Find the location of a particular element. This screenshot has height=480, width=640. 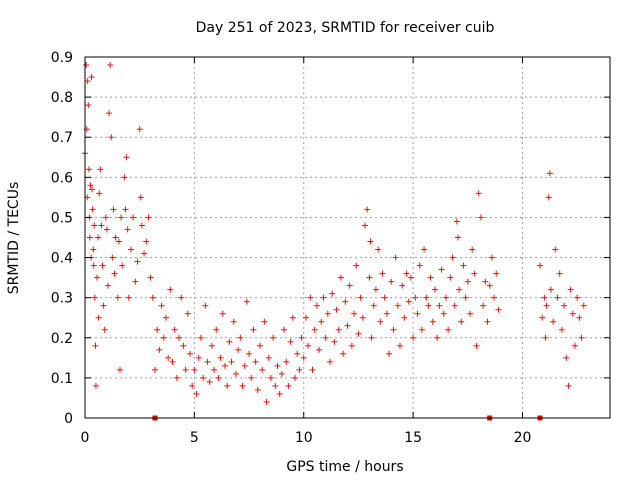

y-tick-label: 0.7 is located at coordinates (62, 138).